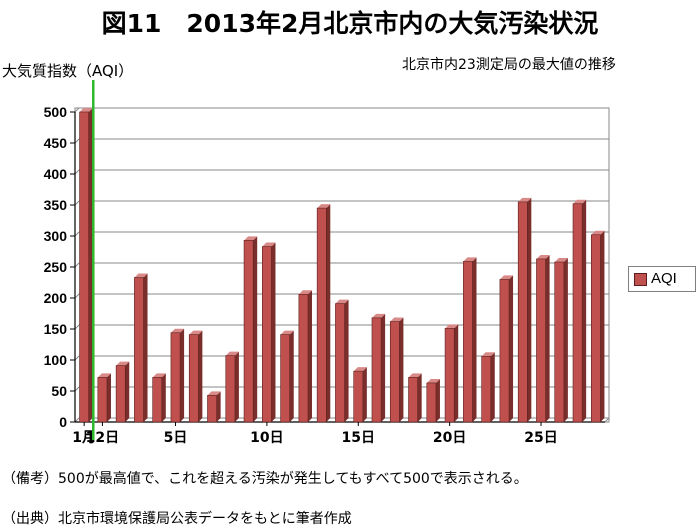 The image size is (700, 532). What do you see at coordinates (59, 391) in the screenshot?
I see `y-tick-label: 50` at bounding box center [59, 391].